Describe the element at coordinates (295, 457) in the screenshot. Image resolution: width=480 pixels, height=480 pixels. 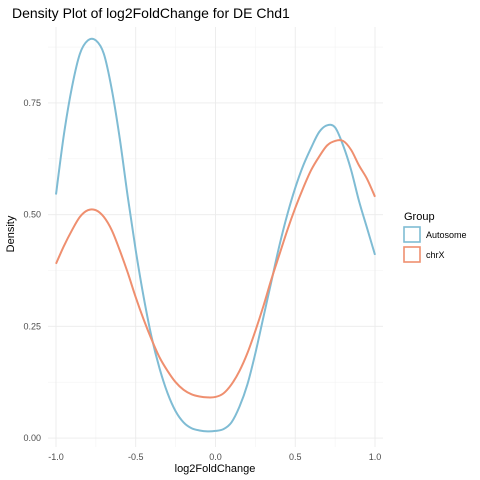
I see `x-tick-label: 0.5` at that location.